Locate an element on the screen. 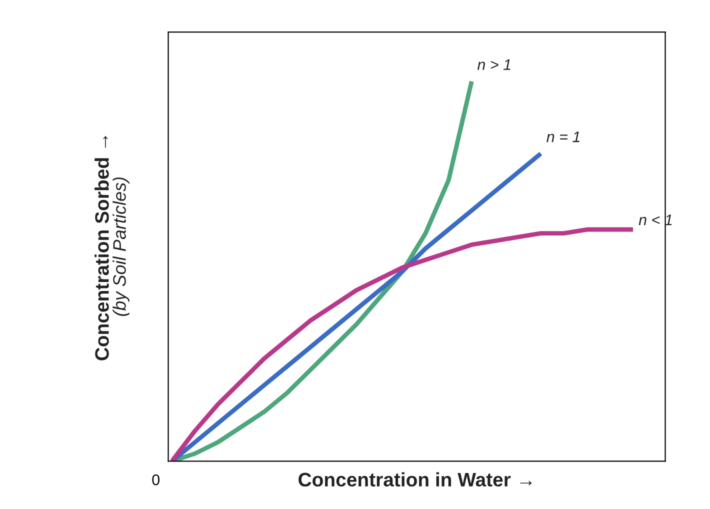 This screenshot has height=509, width=710. series-label: n = 1 is located at coordinates (563, 137).